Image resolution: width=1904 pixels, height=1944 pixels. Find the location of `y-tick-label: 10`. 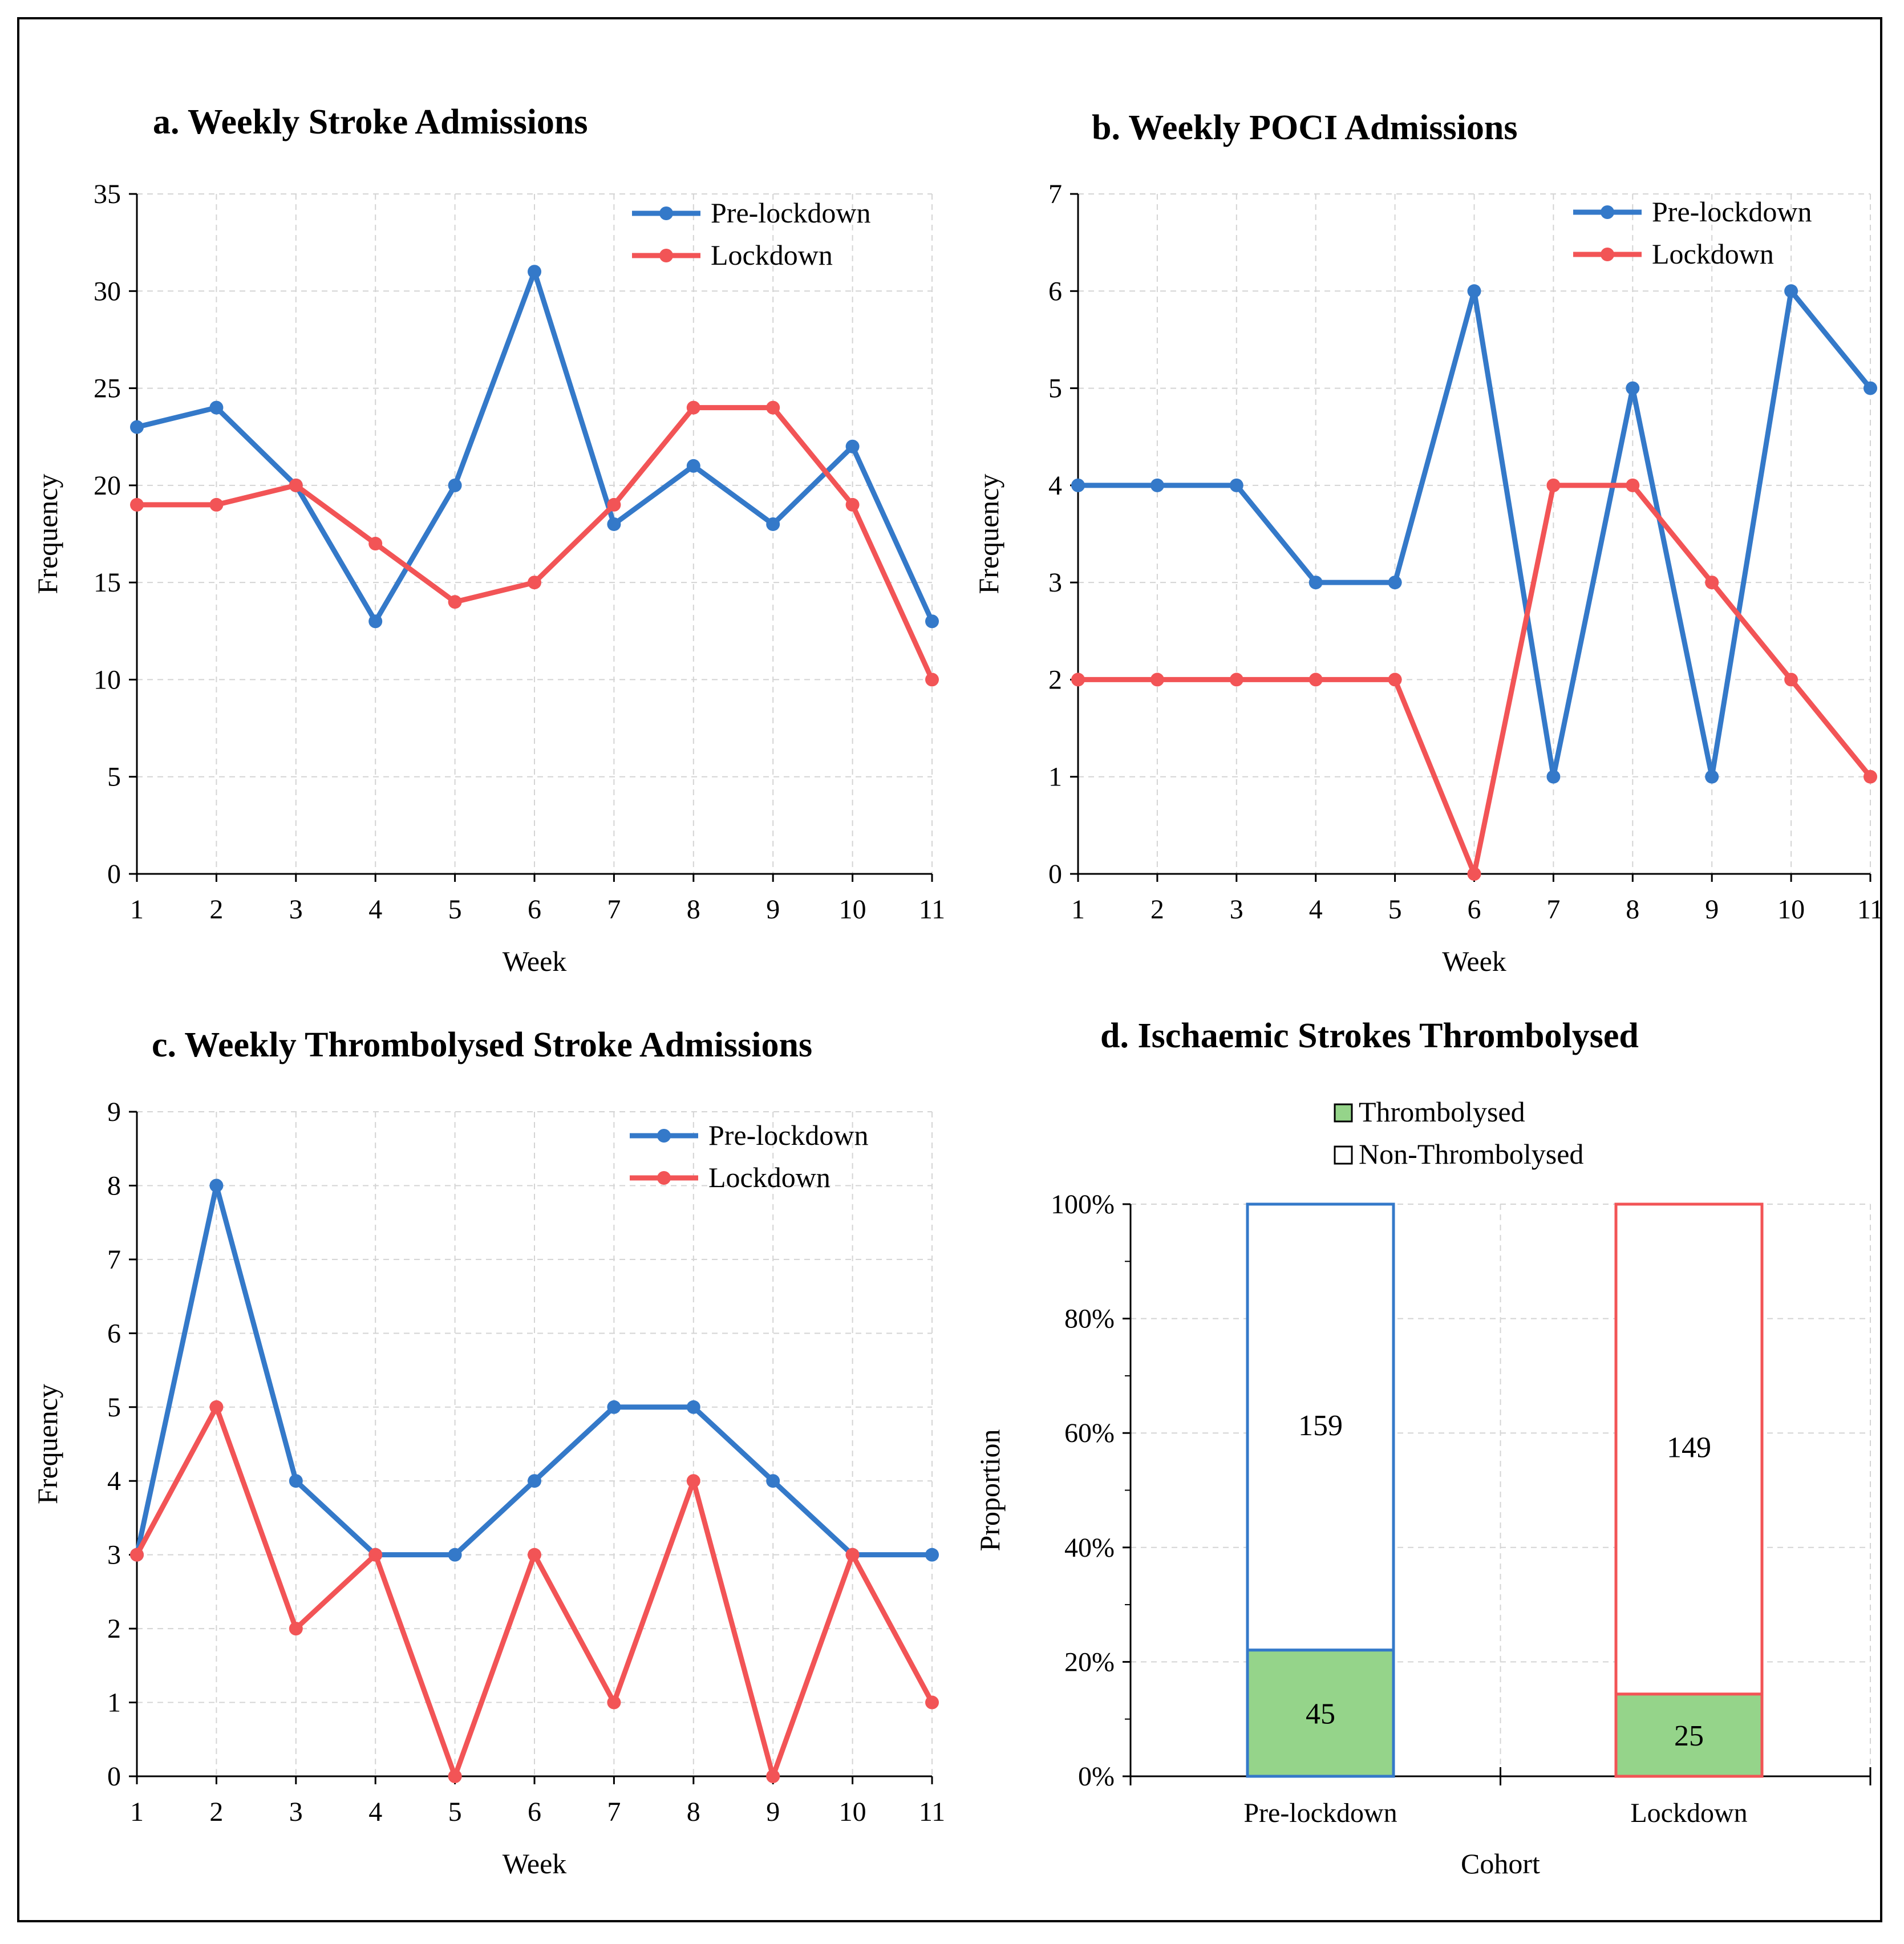

y-tick-label: 10 is located at coordinates (107, 680).